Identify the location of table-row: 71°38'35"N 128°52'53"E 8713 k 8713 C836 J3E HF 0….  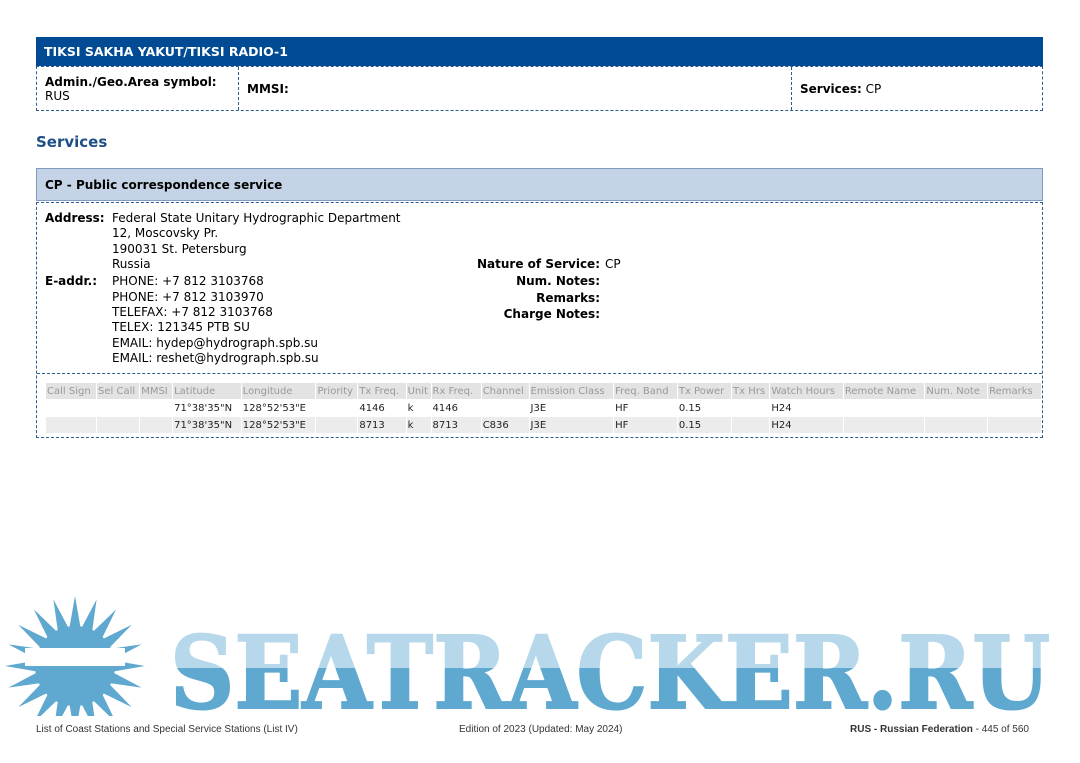
(543, 425).